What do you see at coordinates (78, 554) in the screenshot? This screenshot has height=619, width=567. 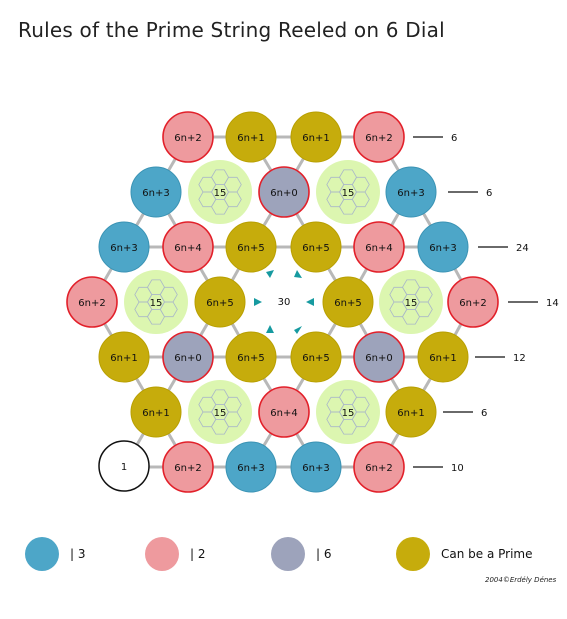 I see `legend-label: | 3` at bounding box center [78, 554].